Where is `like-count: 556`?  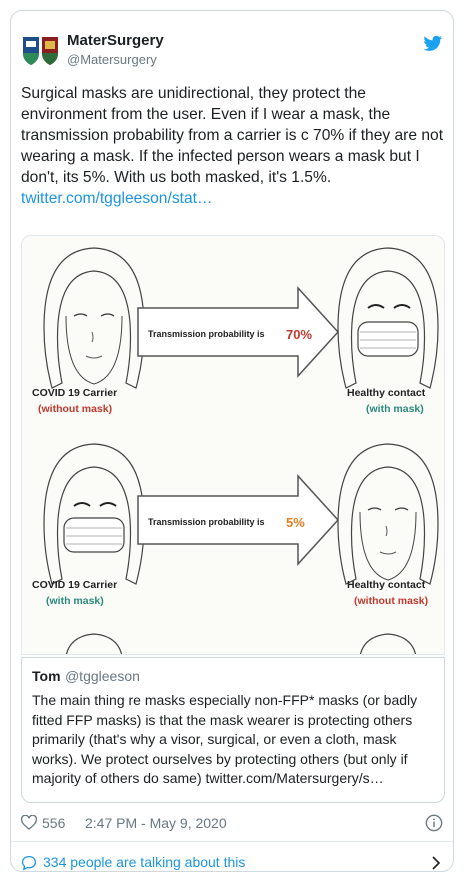
like-count: 556 is located at coordinates (54, 823).